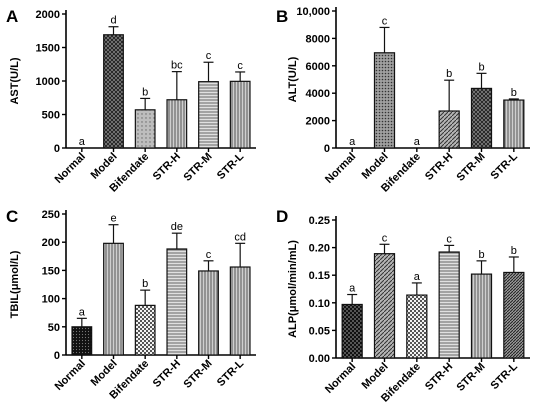 The width and height of the screenshot is (550, 412). Describe the element at coordinates (12, 16) in the screenshot. I see `panel-label: A` at that location.